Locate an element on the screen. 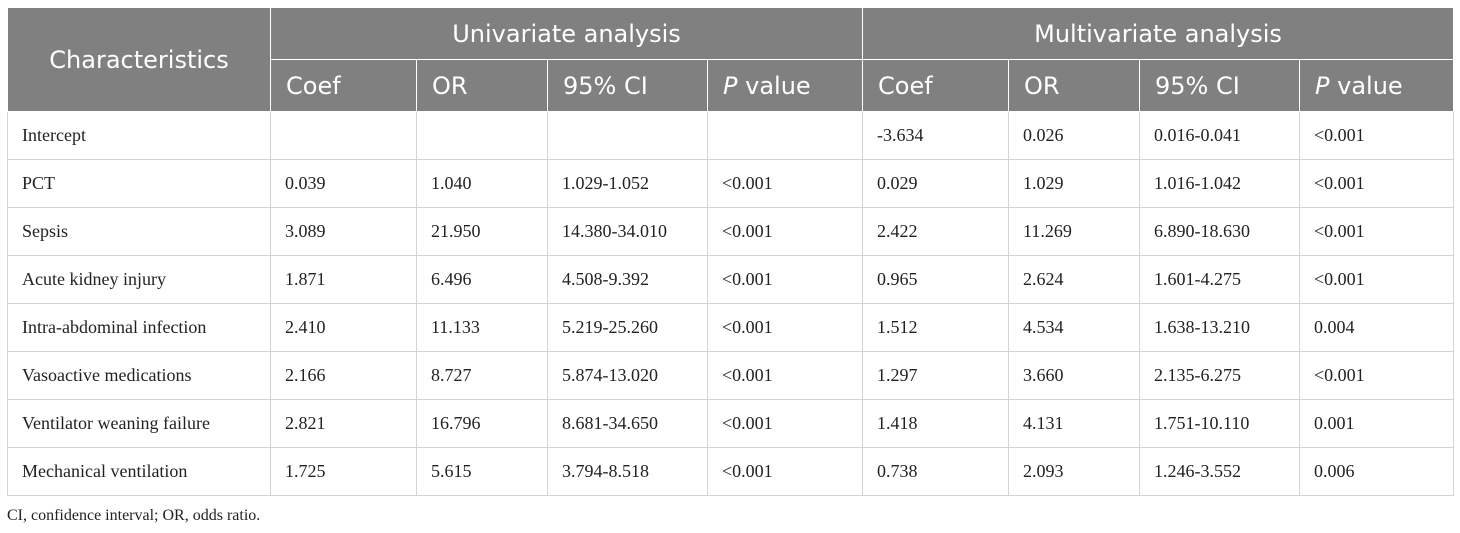 This screenshot has height=533, width=1460. characteristics-header: Characteristics is located at coordinates (139, 59).